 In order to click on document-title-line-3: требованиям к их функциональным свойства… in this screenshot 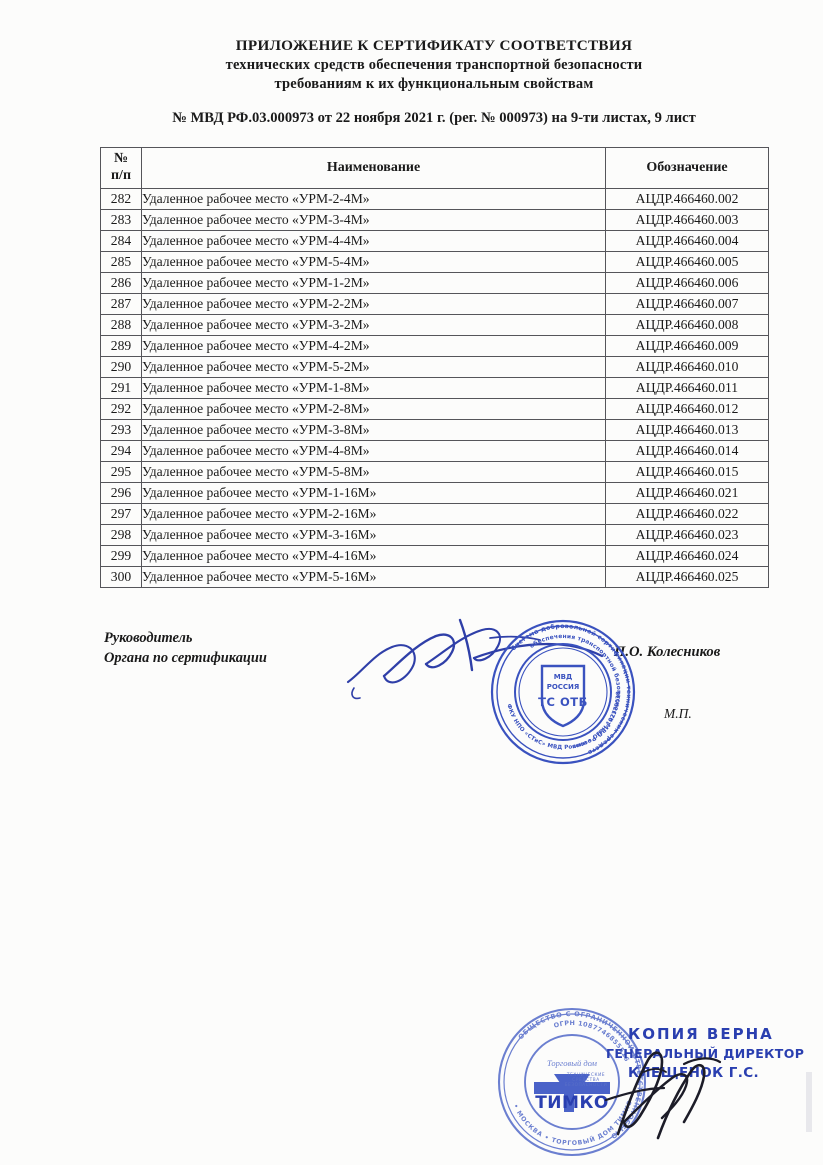, I will do `click(434, 84)`.